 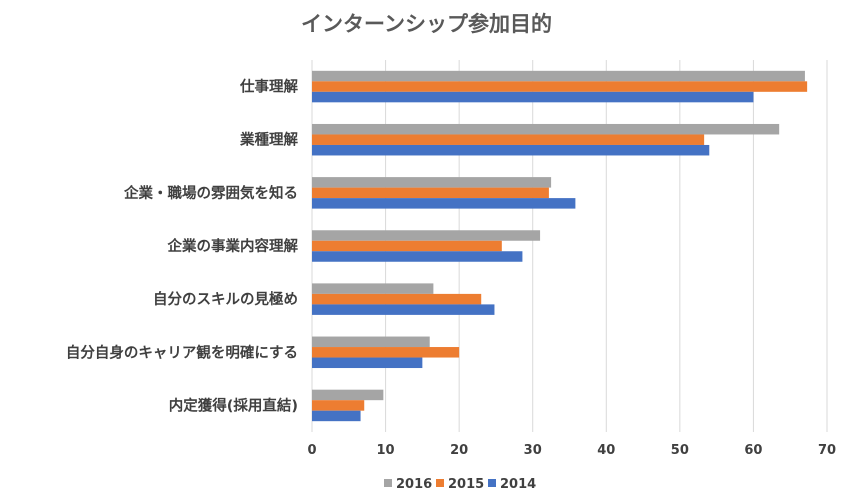 What do you see at coordinates (753, 450) in the screenshot?
I see `x-tick-label: 60` at bounding box center [753, 450].